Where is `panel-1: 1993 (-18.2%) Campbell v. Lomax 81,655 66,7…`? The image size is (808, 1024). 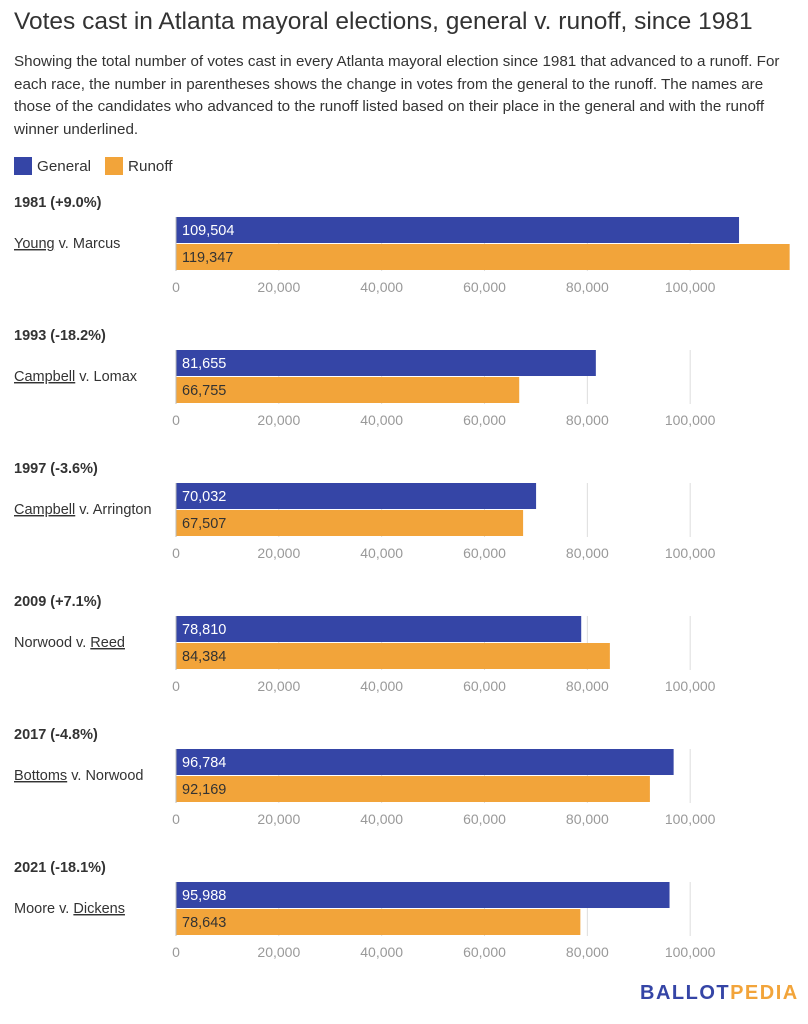
panel-1: 1993 (-18.2%) Campbell v. Lomax 81,655 66,7… is located at coordinates (365, 378).